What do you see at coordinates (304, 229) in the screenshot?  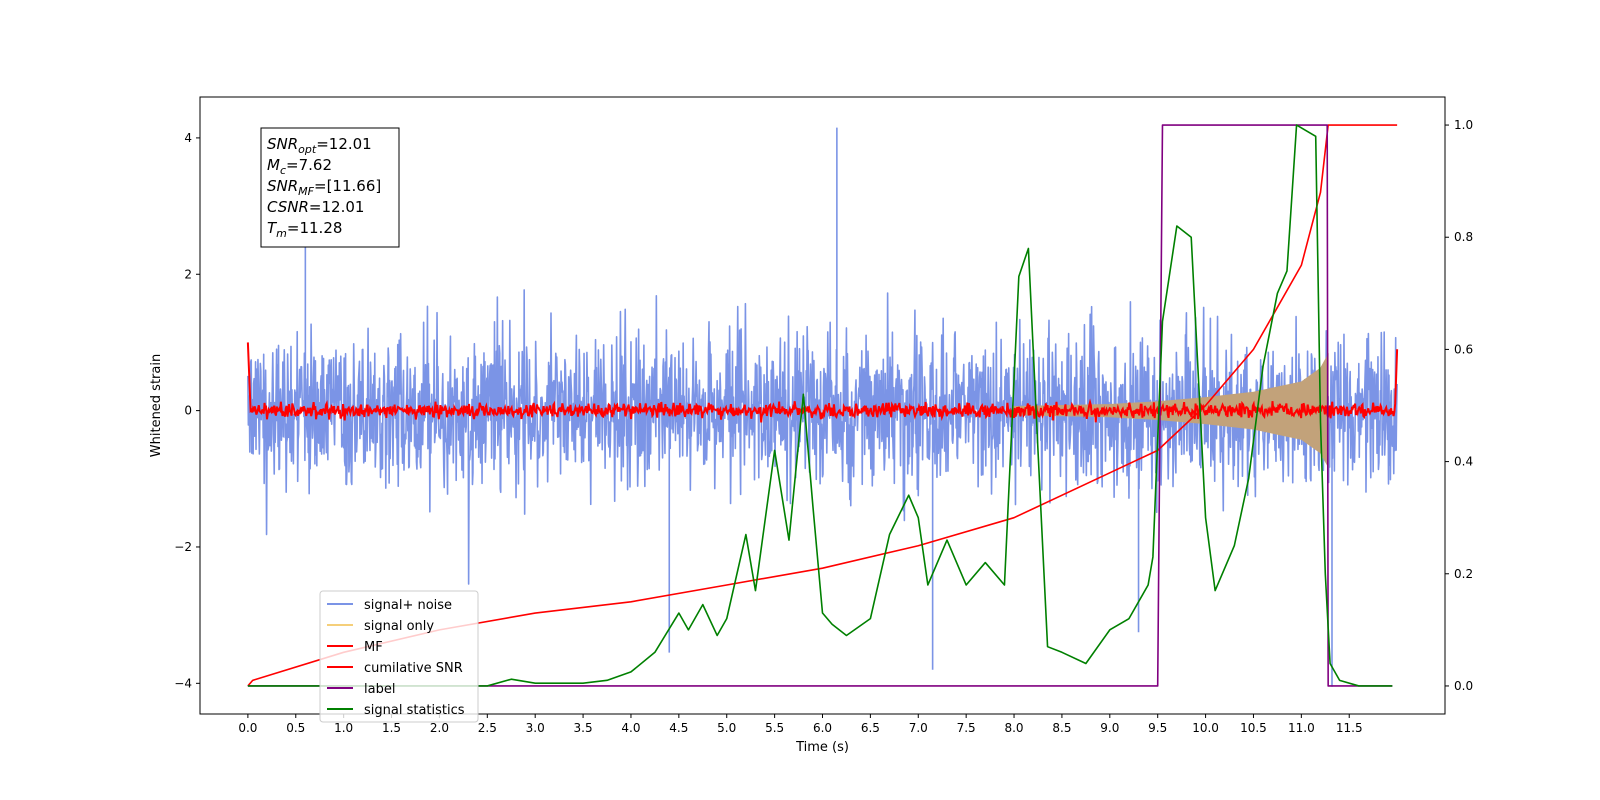 I see `annotation-line: Tm=11.28` at bounding box center [304, 229].